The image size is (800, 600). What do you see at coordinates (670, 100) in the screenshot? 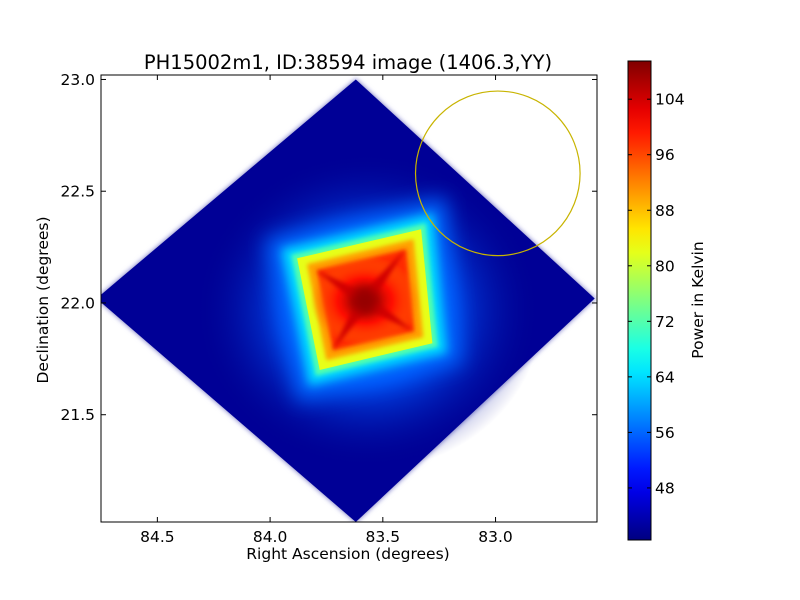
I see `colorbar-tick-label: 104` at bounding box center [670, 100].